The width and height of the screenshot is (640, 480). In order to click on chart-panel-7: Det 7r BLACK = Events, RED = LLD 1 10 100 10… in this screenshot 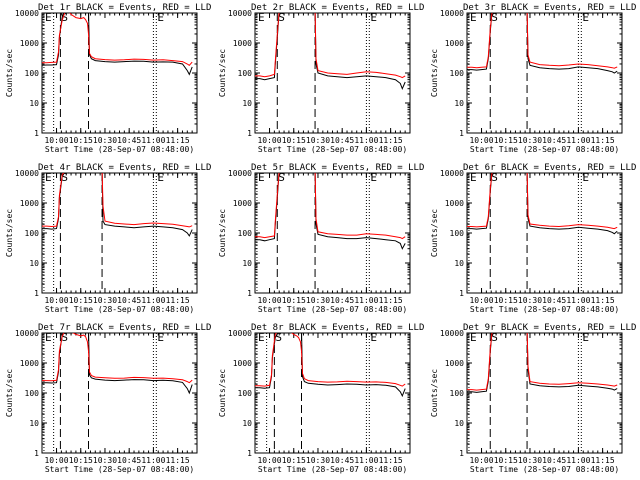, I will do `click(108, 398)`.